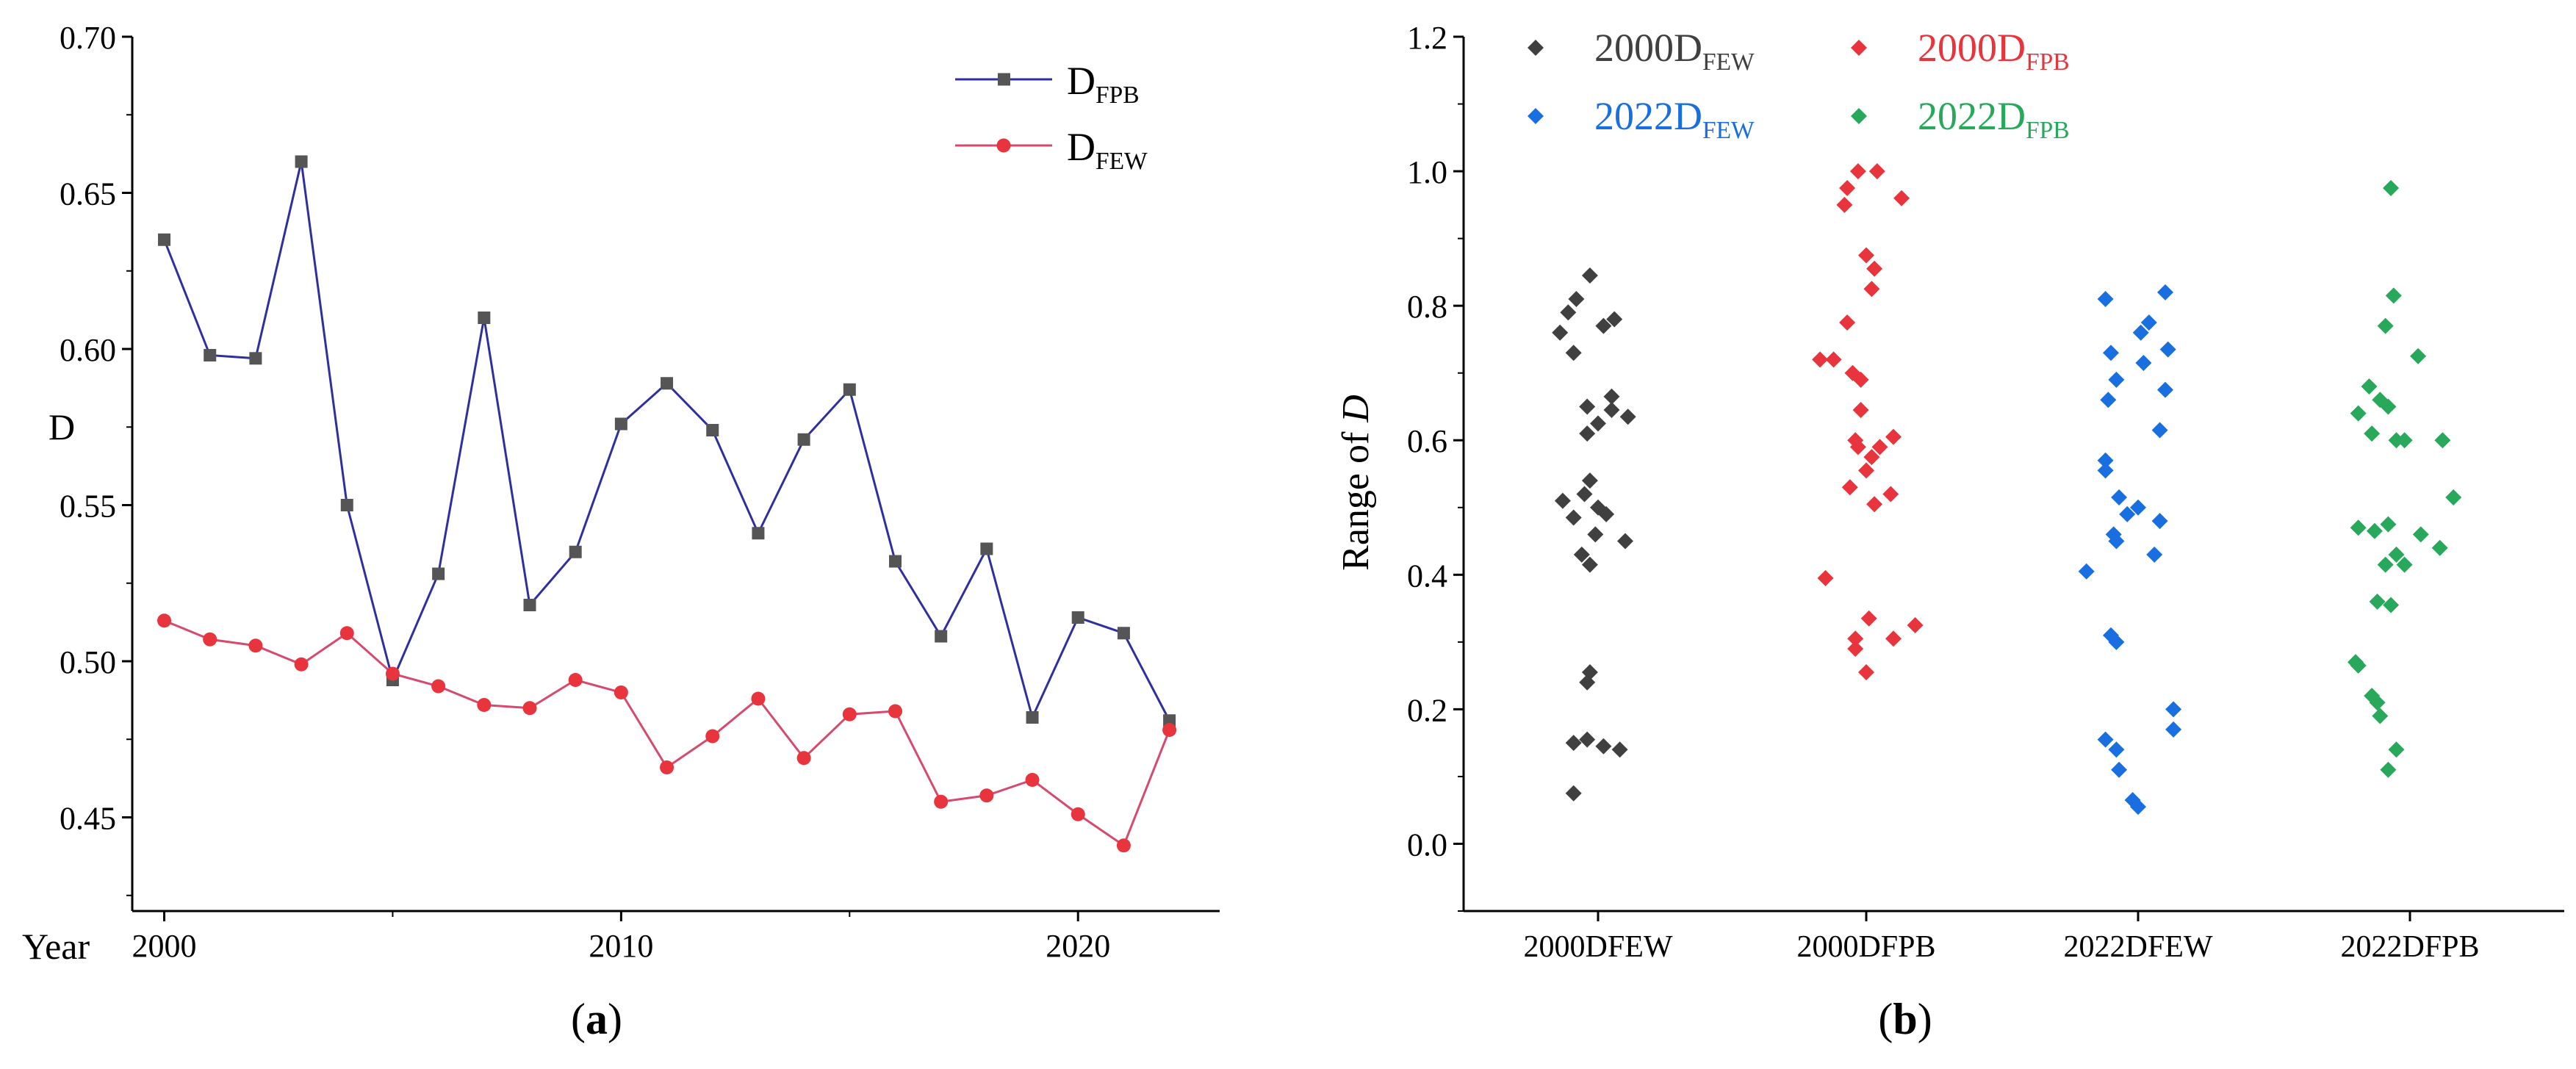 This screenshot has height=1069, width=2576. I want to click on panel-b-y-tick-label: 0.6, so click(1427, 441).